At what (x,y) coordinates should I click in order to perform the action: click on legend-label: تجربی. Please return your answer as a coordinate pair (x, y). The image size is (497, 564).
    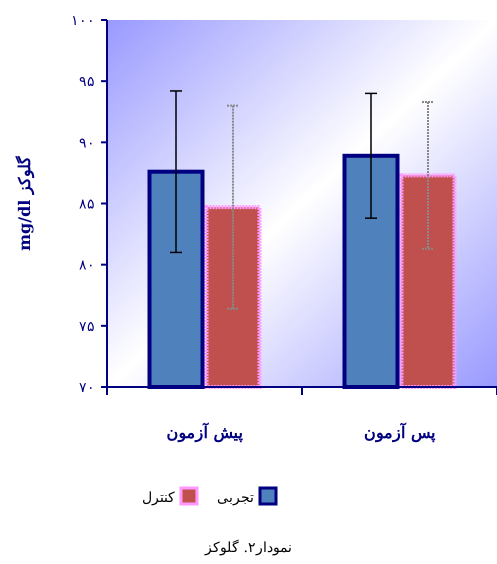
    Looking at the image, I should click on (235, 498).